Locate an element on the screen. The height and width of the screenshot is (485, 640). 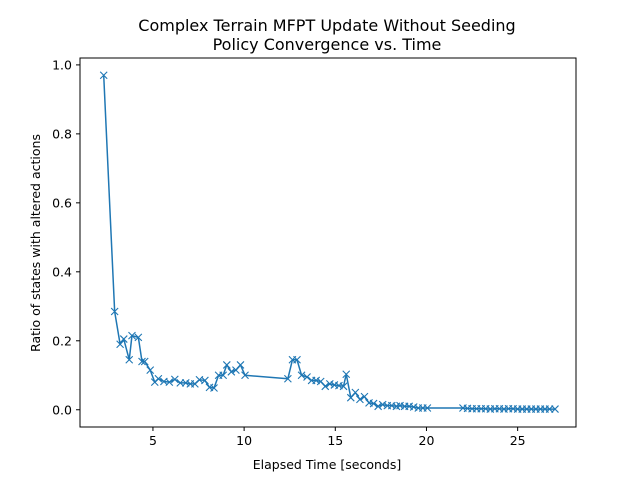
y-tick-label: 0.0 is located at coordinates (62, 409).